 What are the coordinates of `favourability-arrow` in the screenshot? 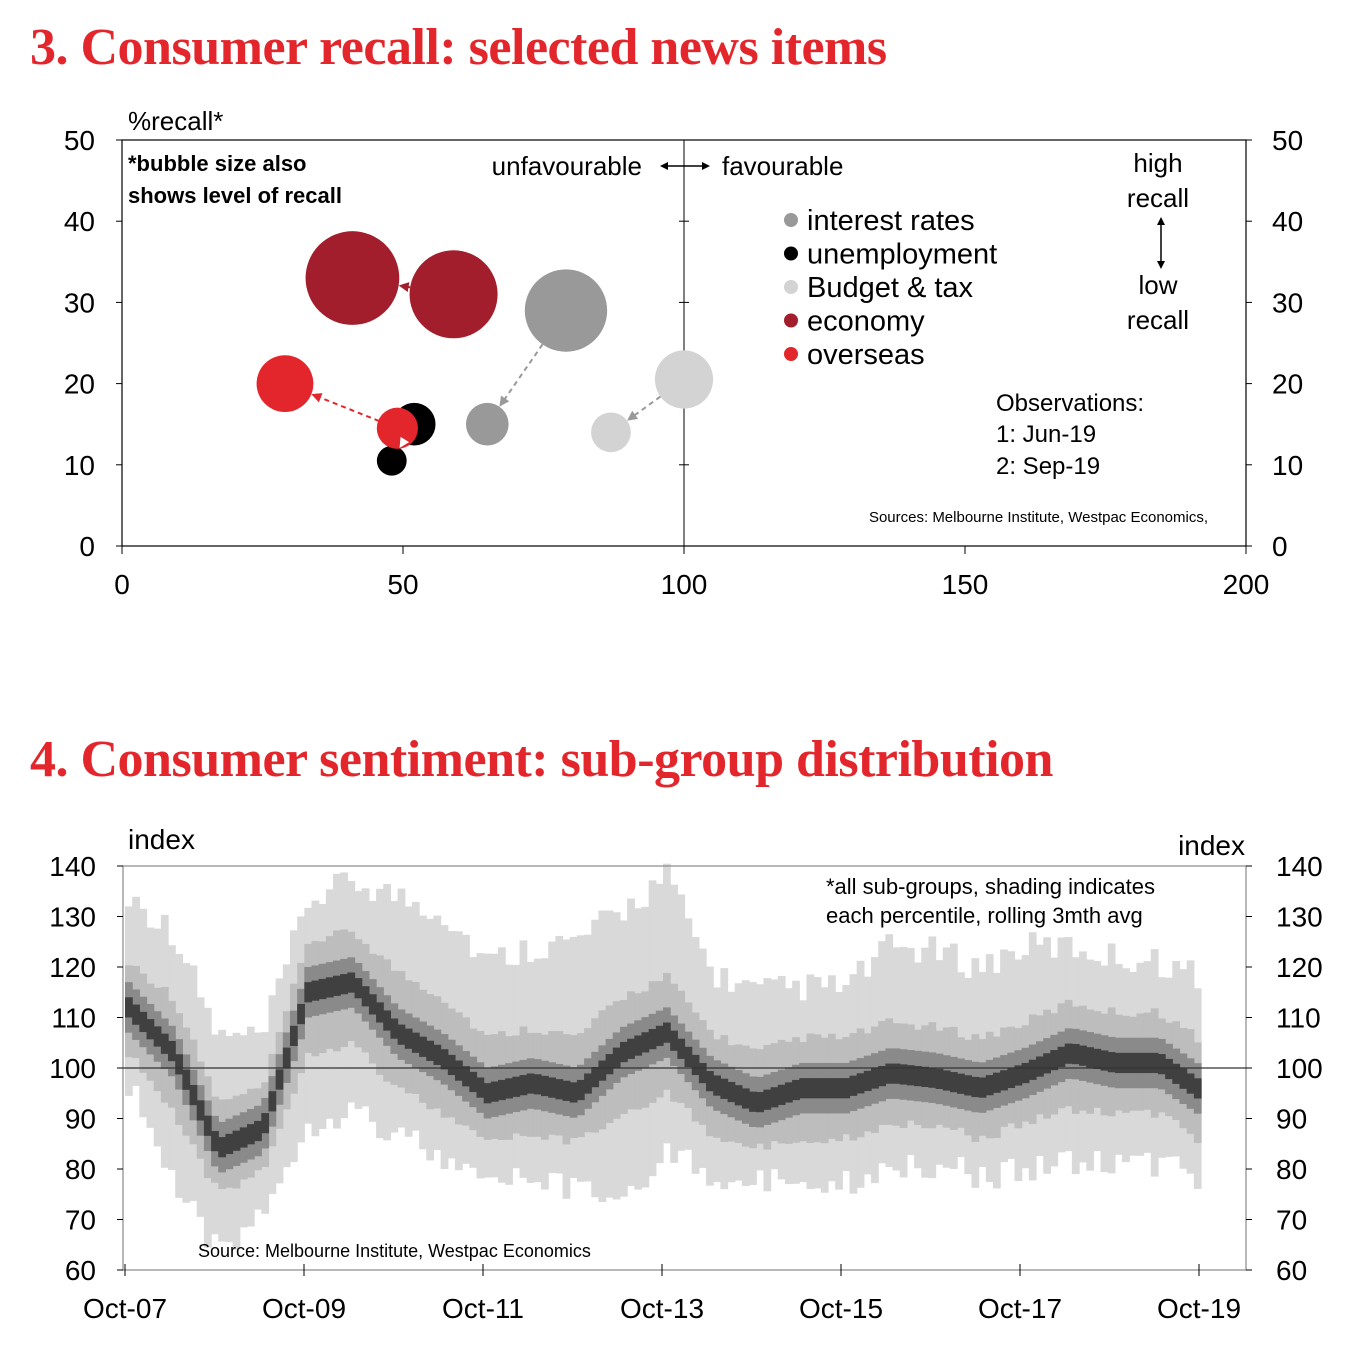 It's located at (685, 166).